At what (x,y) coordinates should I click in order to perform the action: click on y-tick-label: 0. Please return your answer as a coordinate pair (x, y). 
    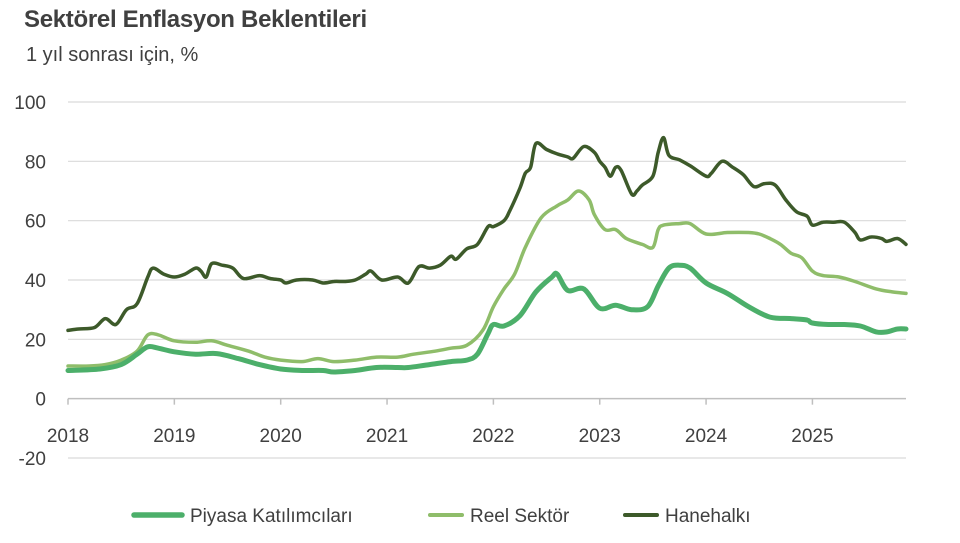
    Looking at the image, I should click on (40, 400).